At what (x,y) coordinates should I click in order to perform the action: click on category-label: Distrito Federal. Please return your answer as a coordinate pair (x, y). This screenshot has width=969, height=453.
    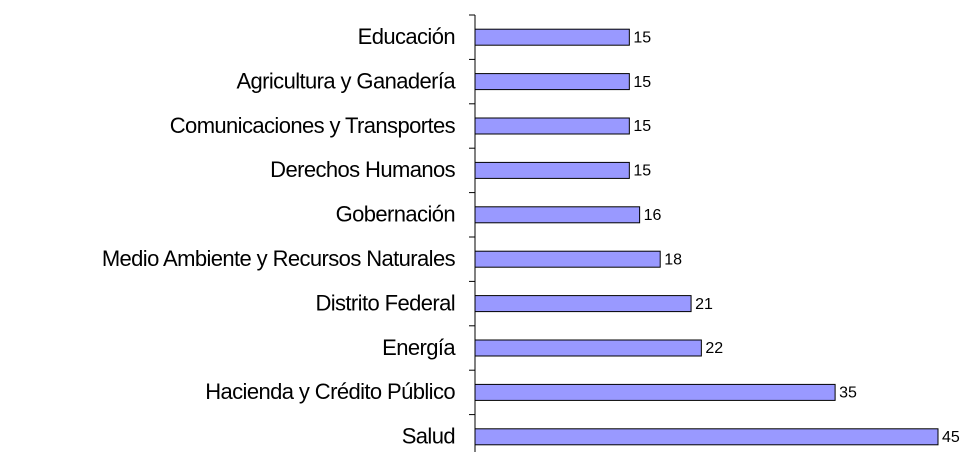
    Looking at the image, I should click on (385, 302).